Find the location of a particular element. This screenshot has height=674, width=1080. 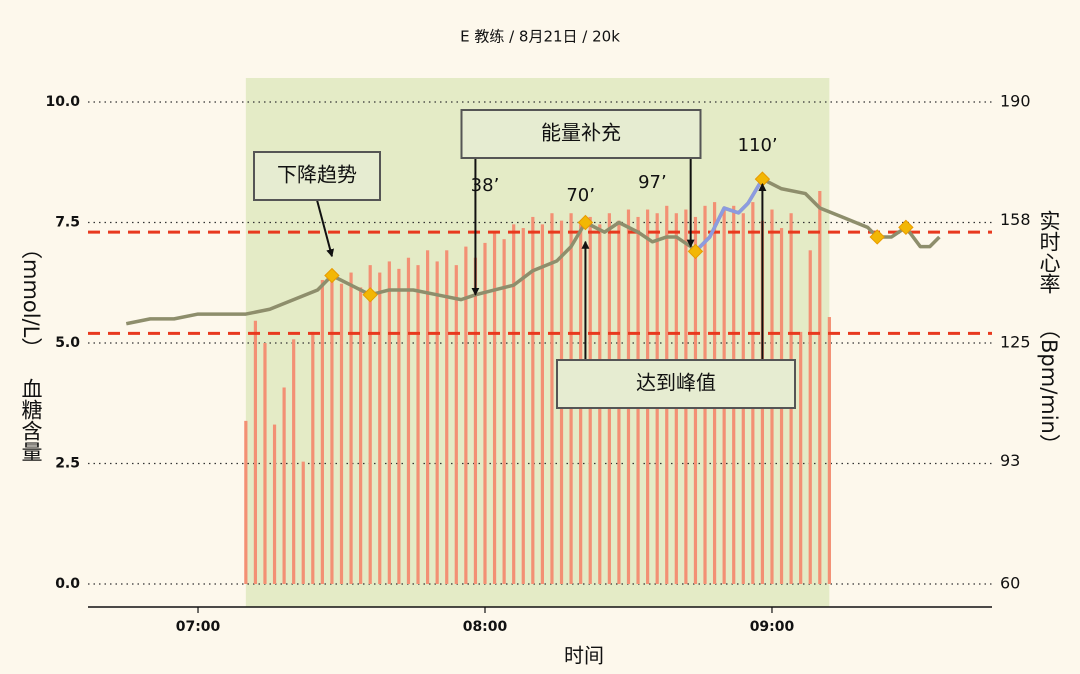

x-axis-title: 时间 is located at coordinates (584, 656).